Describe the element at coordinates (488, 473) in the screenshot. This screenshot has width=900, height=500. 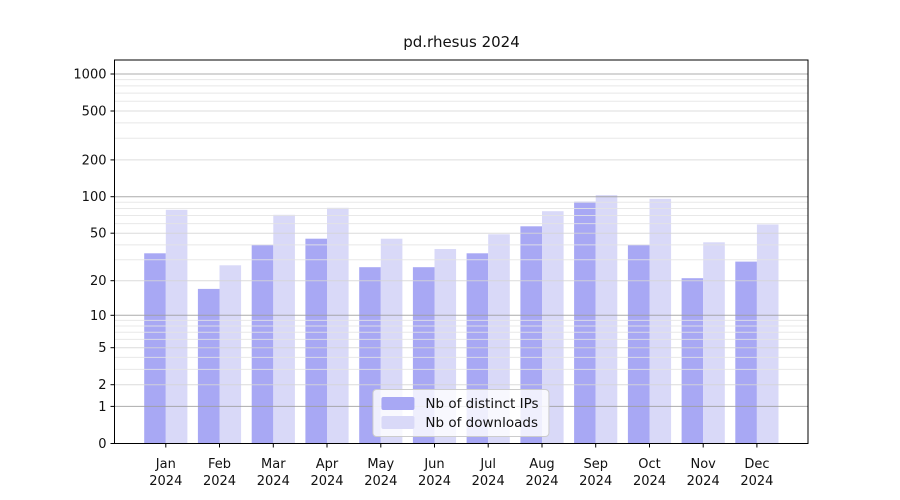
I see `x-tick-label: Jul 2024` at that location.